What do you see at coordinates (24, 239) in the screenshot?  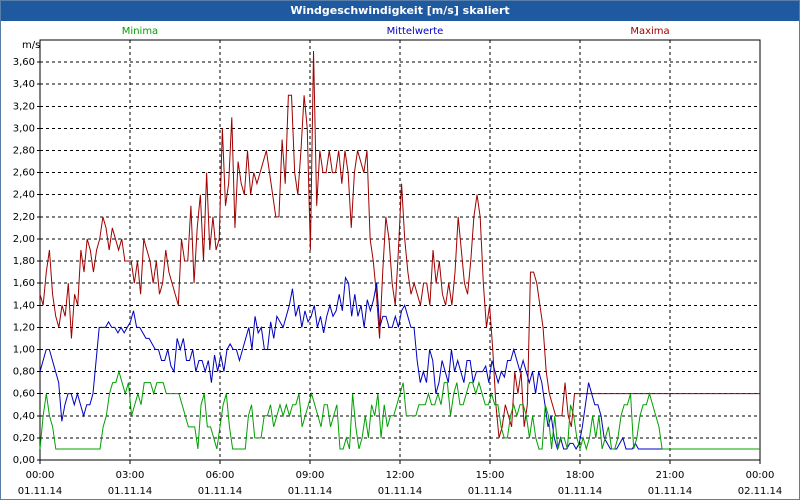 I see `y-tick-label: 2,00` at bounding box center [24, 239].